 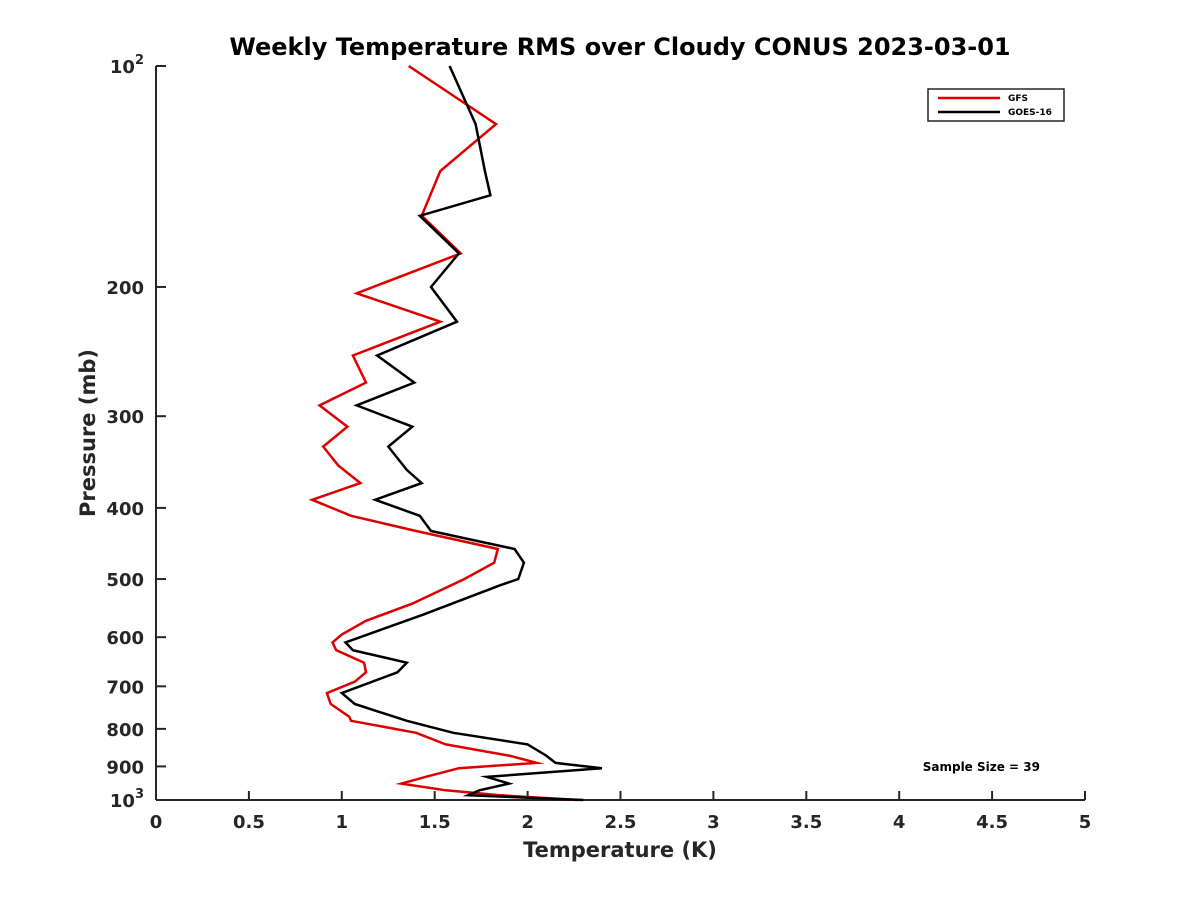 What do you see at coordinates (88, 433) in the screenshot?
I see `y-axis-label: Pressure (mb)` at bounding box center [88, 433].